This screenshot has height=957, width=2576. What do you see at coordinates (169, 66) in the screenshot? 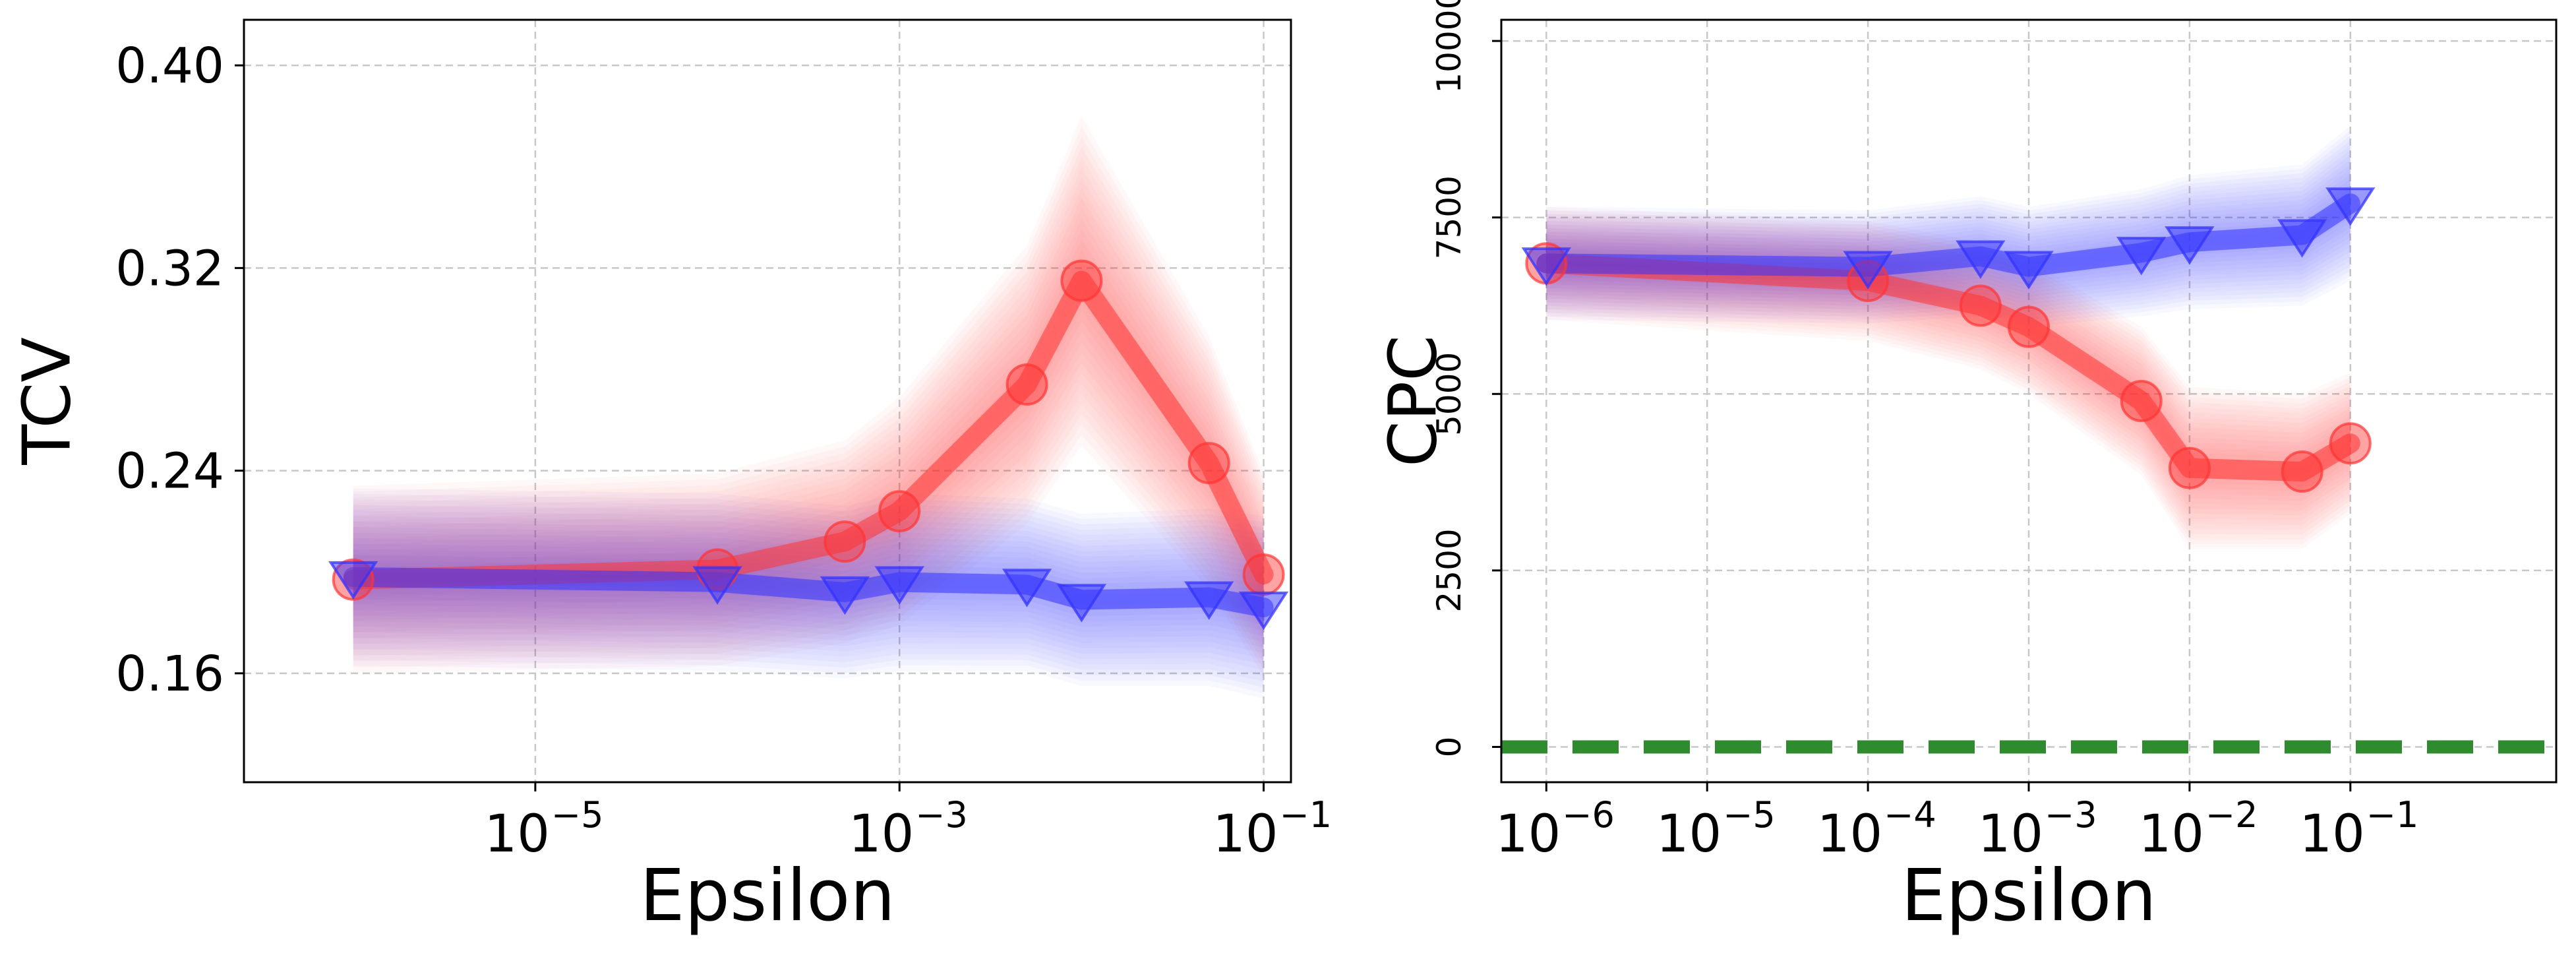
I see `y-tick-label: 0.40` at bounding box center [169, 66].